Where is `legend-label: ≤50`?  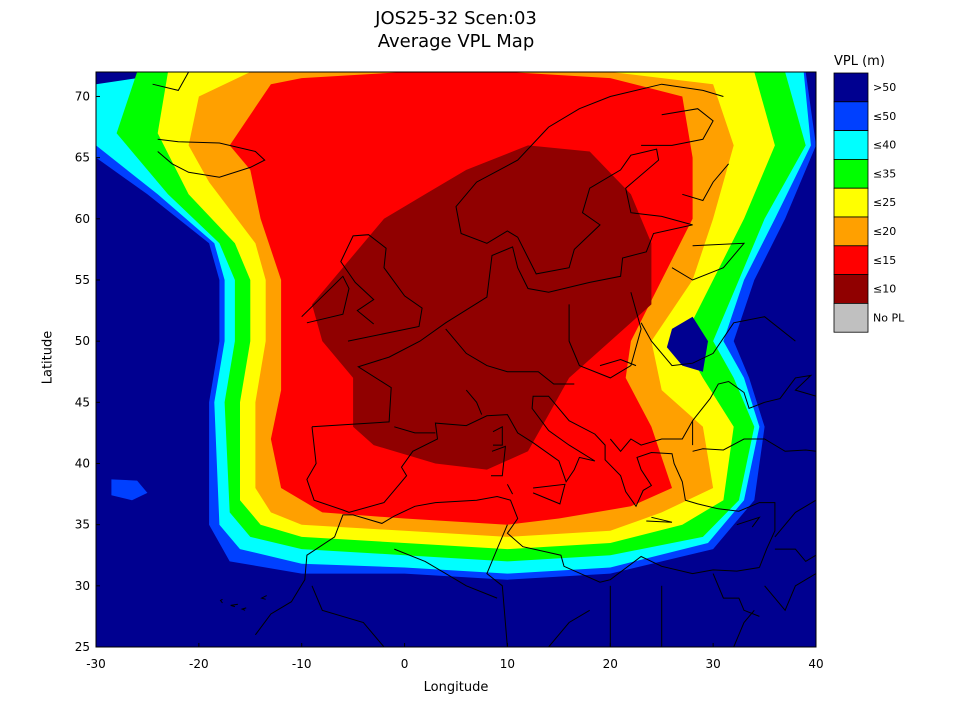 legend-label: ≤50 is located at coordinates (884, 116).